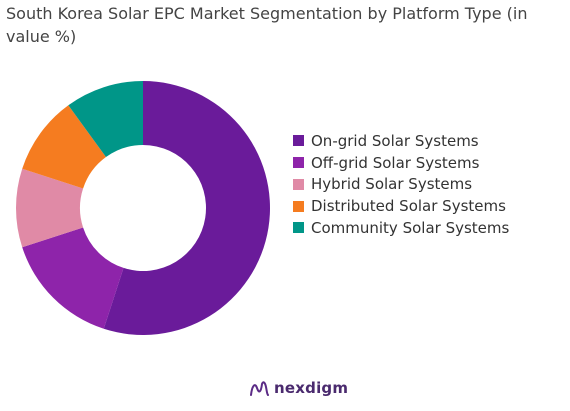 The height and width of the screenshot is (411, 570). I want to click on legend-item: Community Solar Systems, so click(401, 228).